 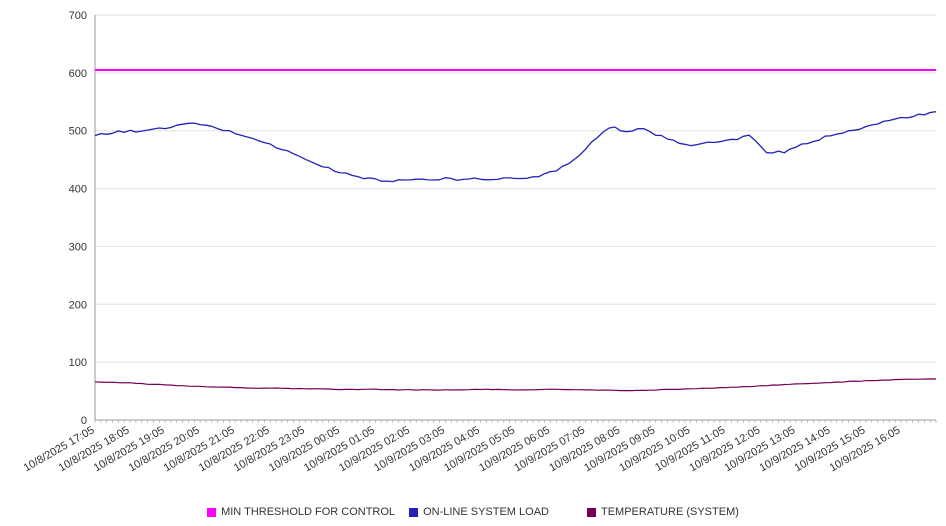 I want to click on legend-item-min-threshold: MIN THRESHOLD FOR CONTROL, so click(x=301, y=512).